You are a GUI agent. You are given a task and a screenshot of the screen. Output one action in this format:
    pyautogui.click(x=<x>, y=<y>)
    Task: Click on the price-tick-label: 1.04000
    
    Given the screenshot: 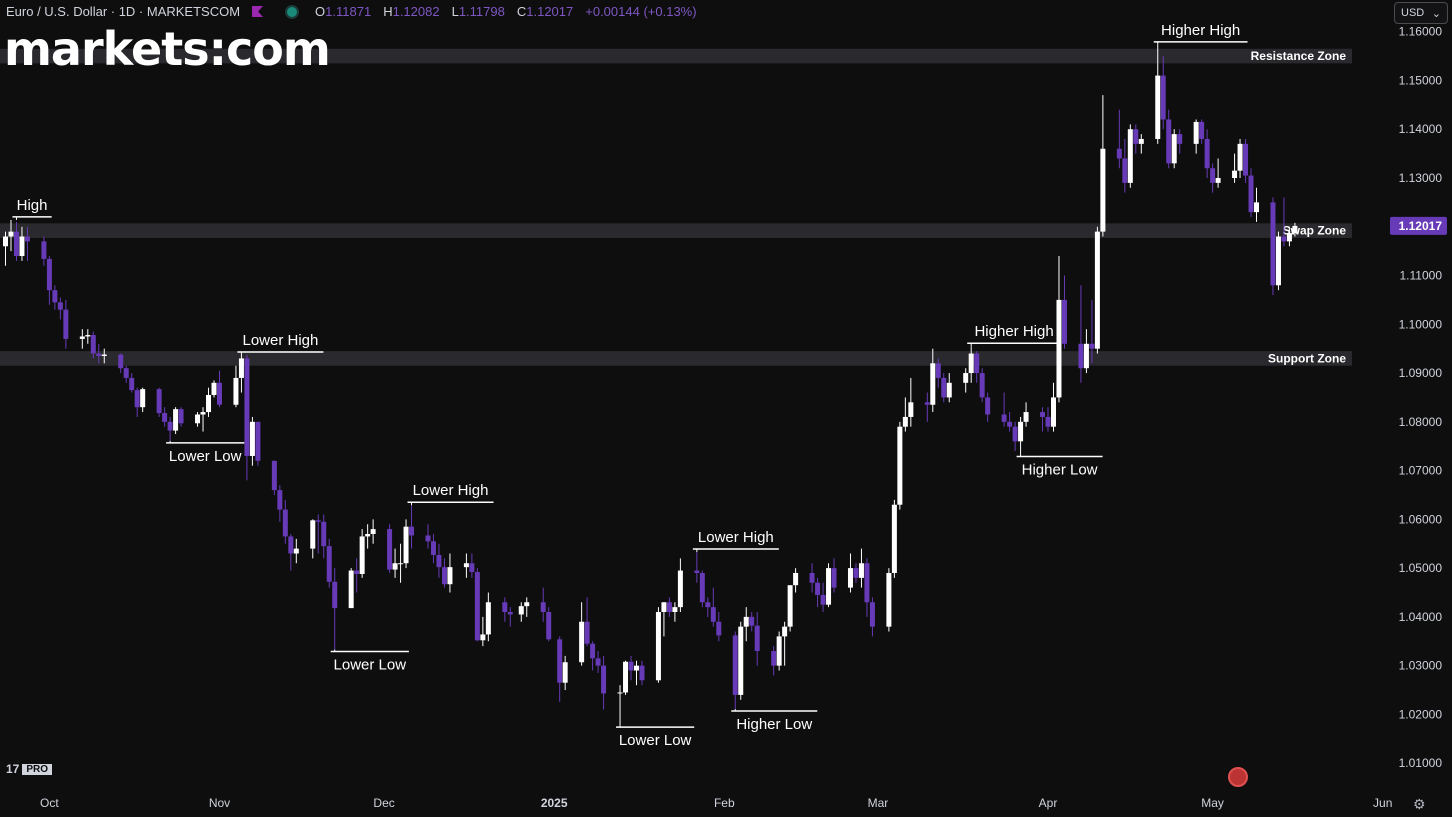 What is the action you would take?
    pyautogui.click(x=1421, y=617)
    